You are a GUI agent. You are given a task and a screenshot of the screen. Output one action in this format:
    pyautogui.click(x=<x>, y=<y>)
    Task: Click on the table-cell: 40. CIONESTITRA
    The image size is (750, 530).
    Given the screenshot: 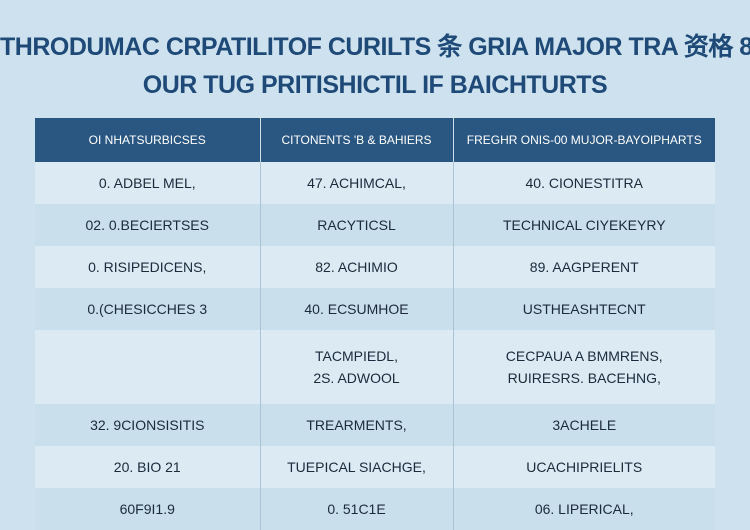 What is the action you would take?
    pyautogui.click(x=583, y=183)
    